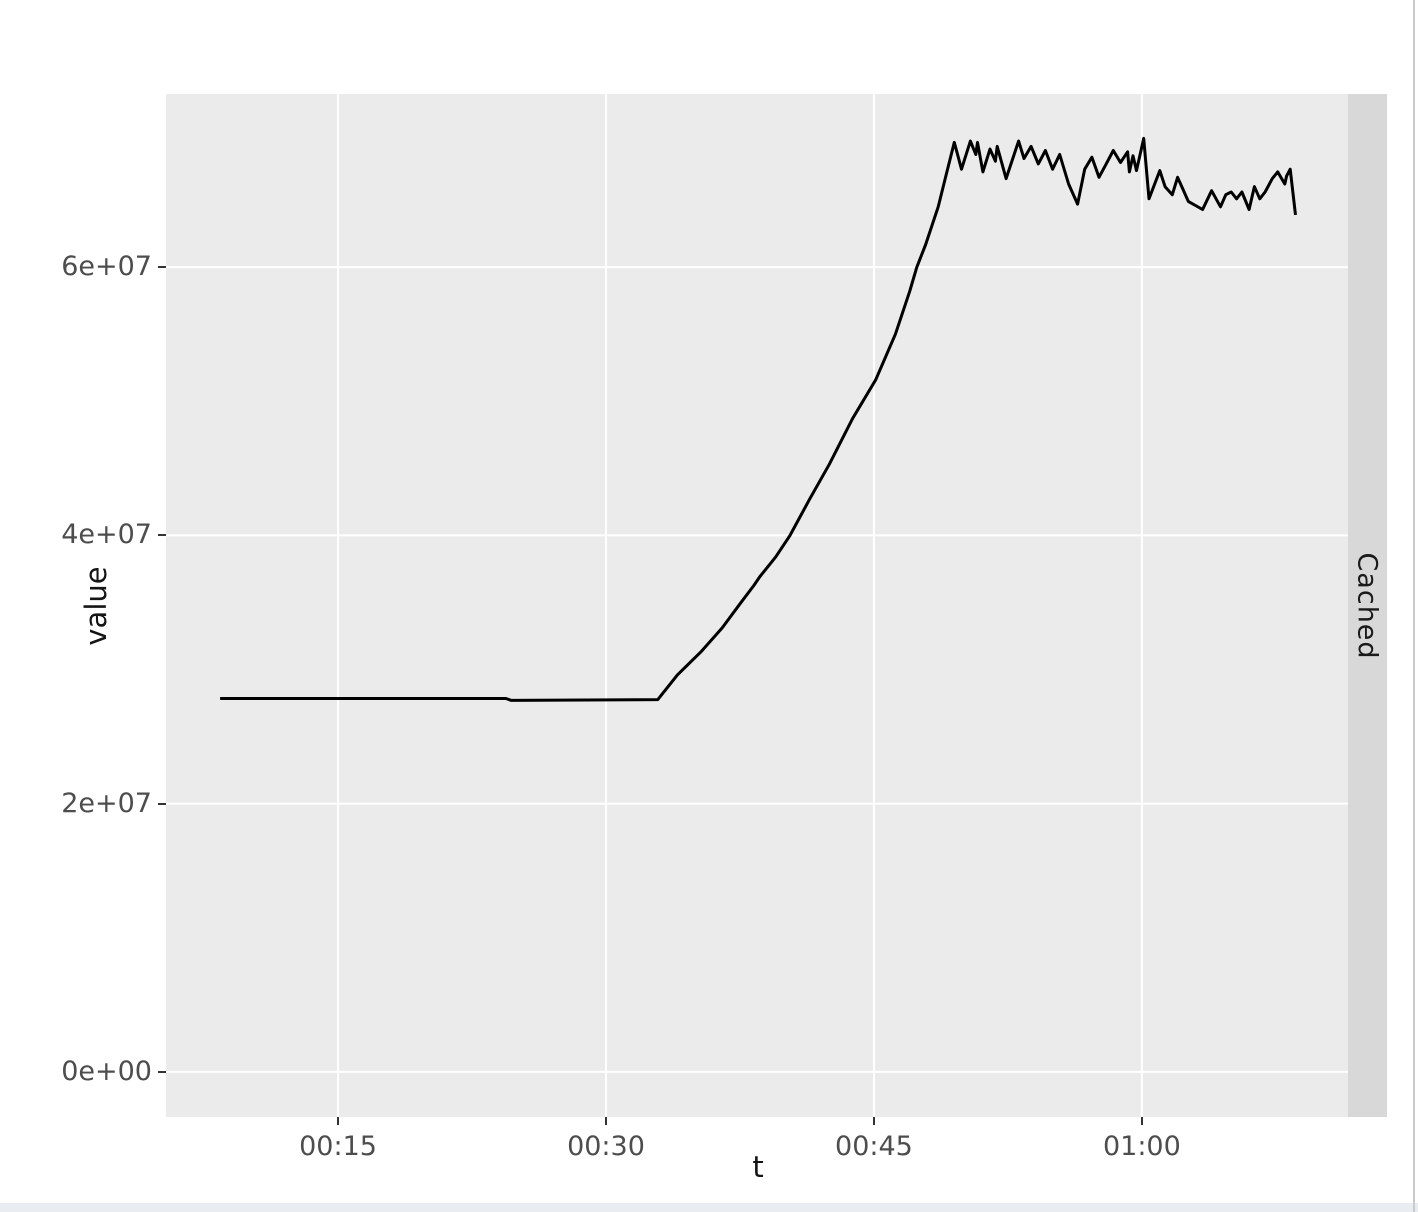  Describe the element at coordinates (96, 606) in the screenshot. I see `y-axis-title: value` at that location.